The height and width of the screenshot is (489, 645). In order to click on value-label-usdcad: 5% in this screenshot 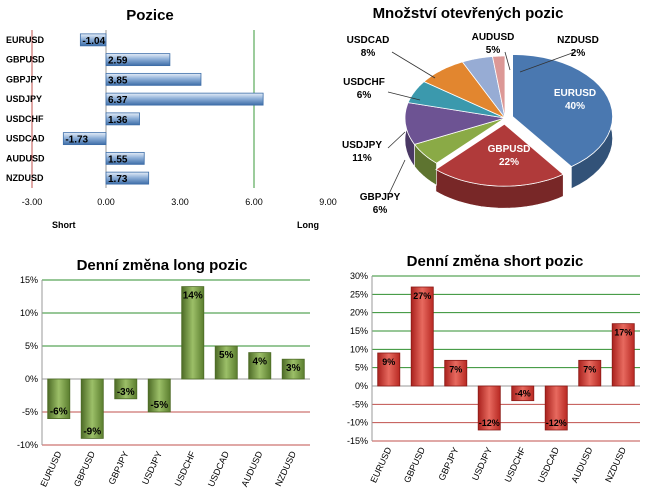, I will do `click(226, 355)`.